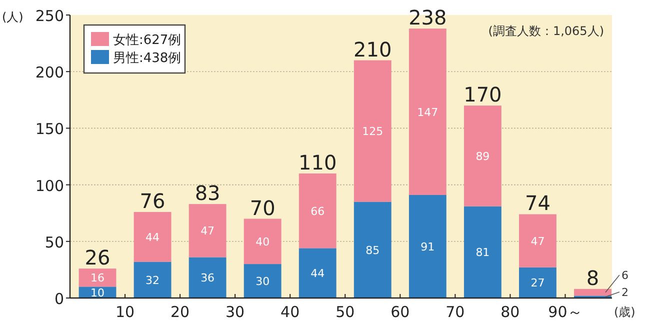 This screenshot has height=324, width=650. What do you see at coordinates (263, 208) in the screenshot?
I see `total-label: 70` at bounding box center [263, 208].